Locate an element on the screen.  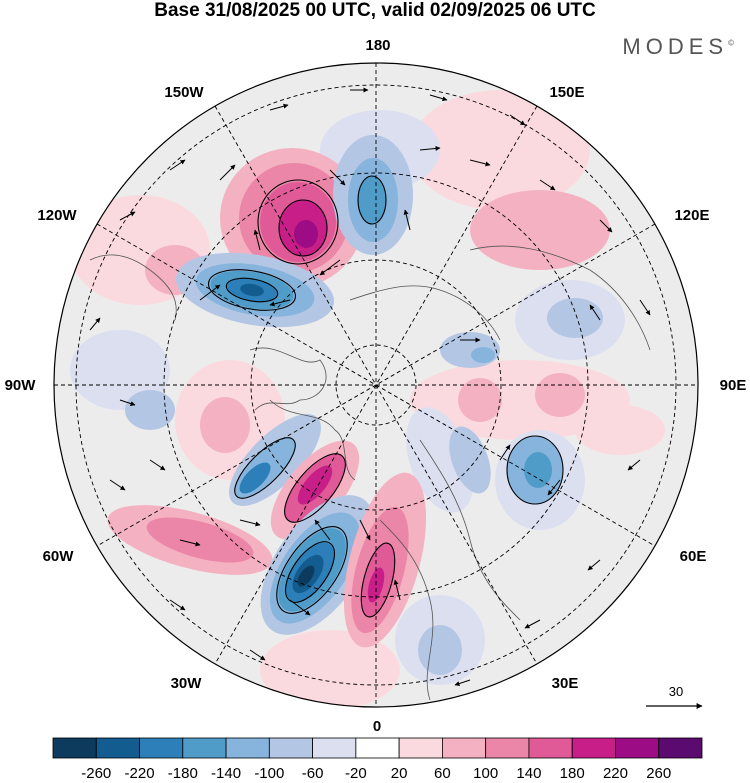
negative-anomaly-baffin is located at coordinates (255, 478).